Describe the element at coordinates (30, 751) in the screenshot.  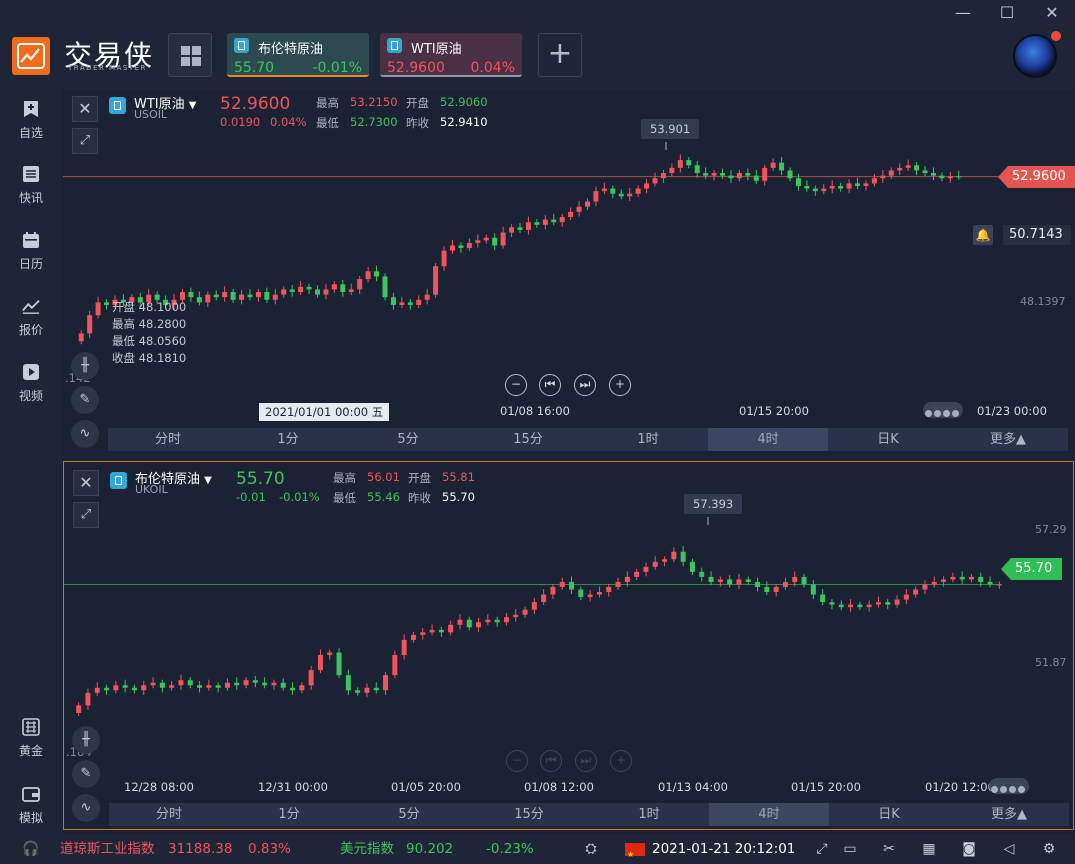
I see `sidebar-item-label: 黄金` at that location.